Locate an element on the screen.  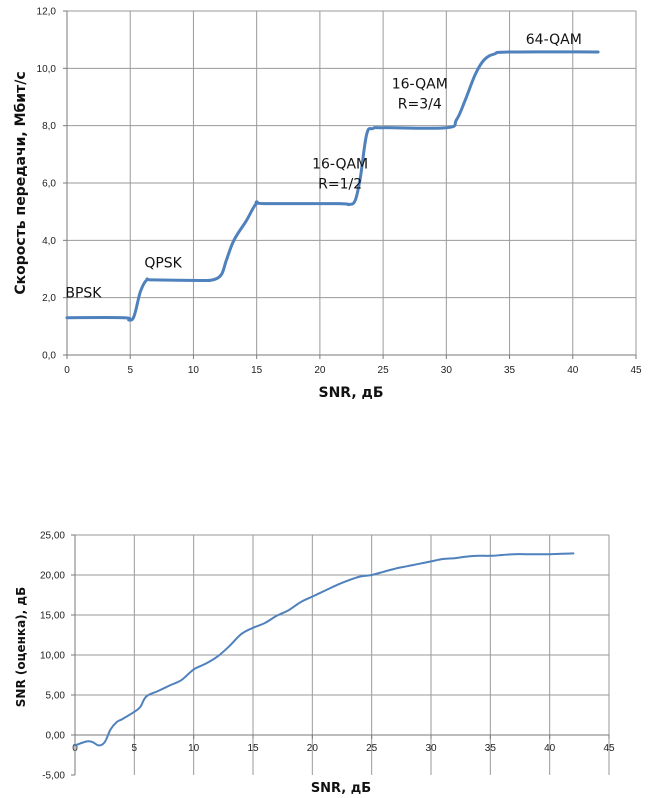
y-tick-label: 2,0 is located at coordinates (49, 298).